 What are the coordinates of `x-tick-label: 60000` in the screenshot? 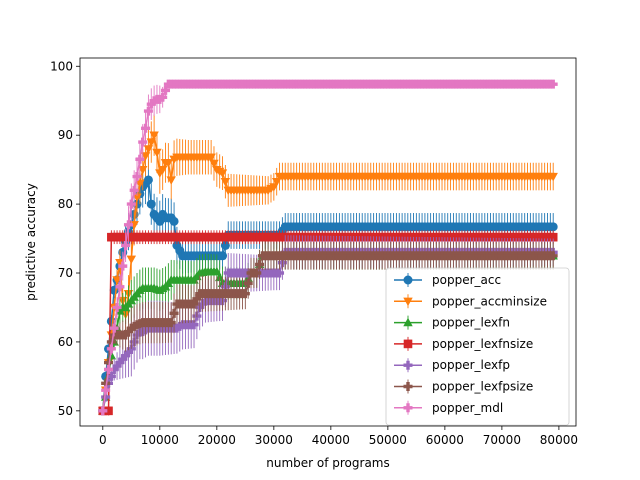 It's located at (445, 440).